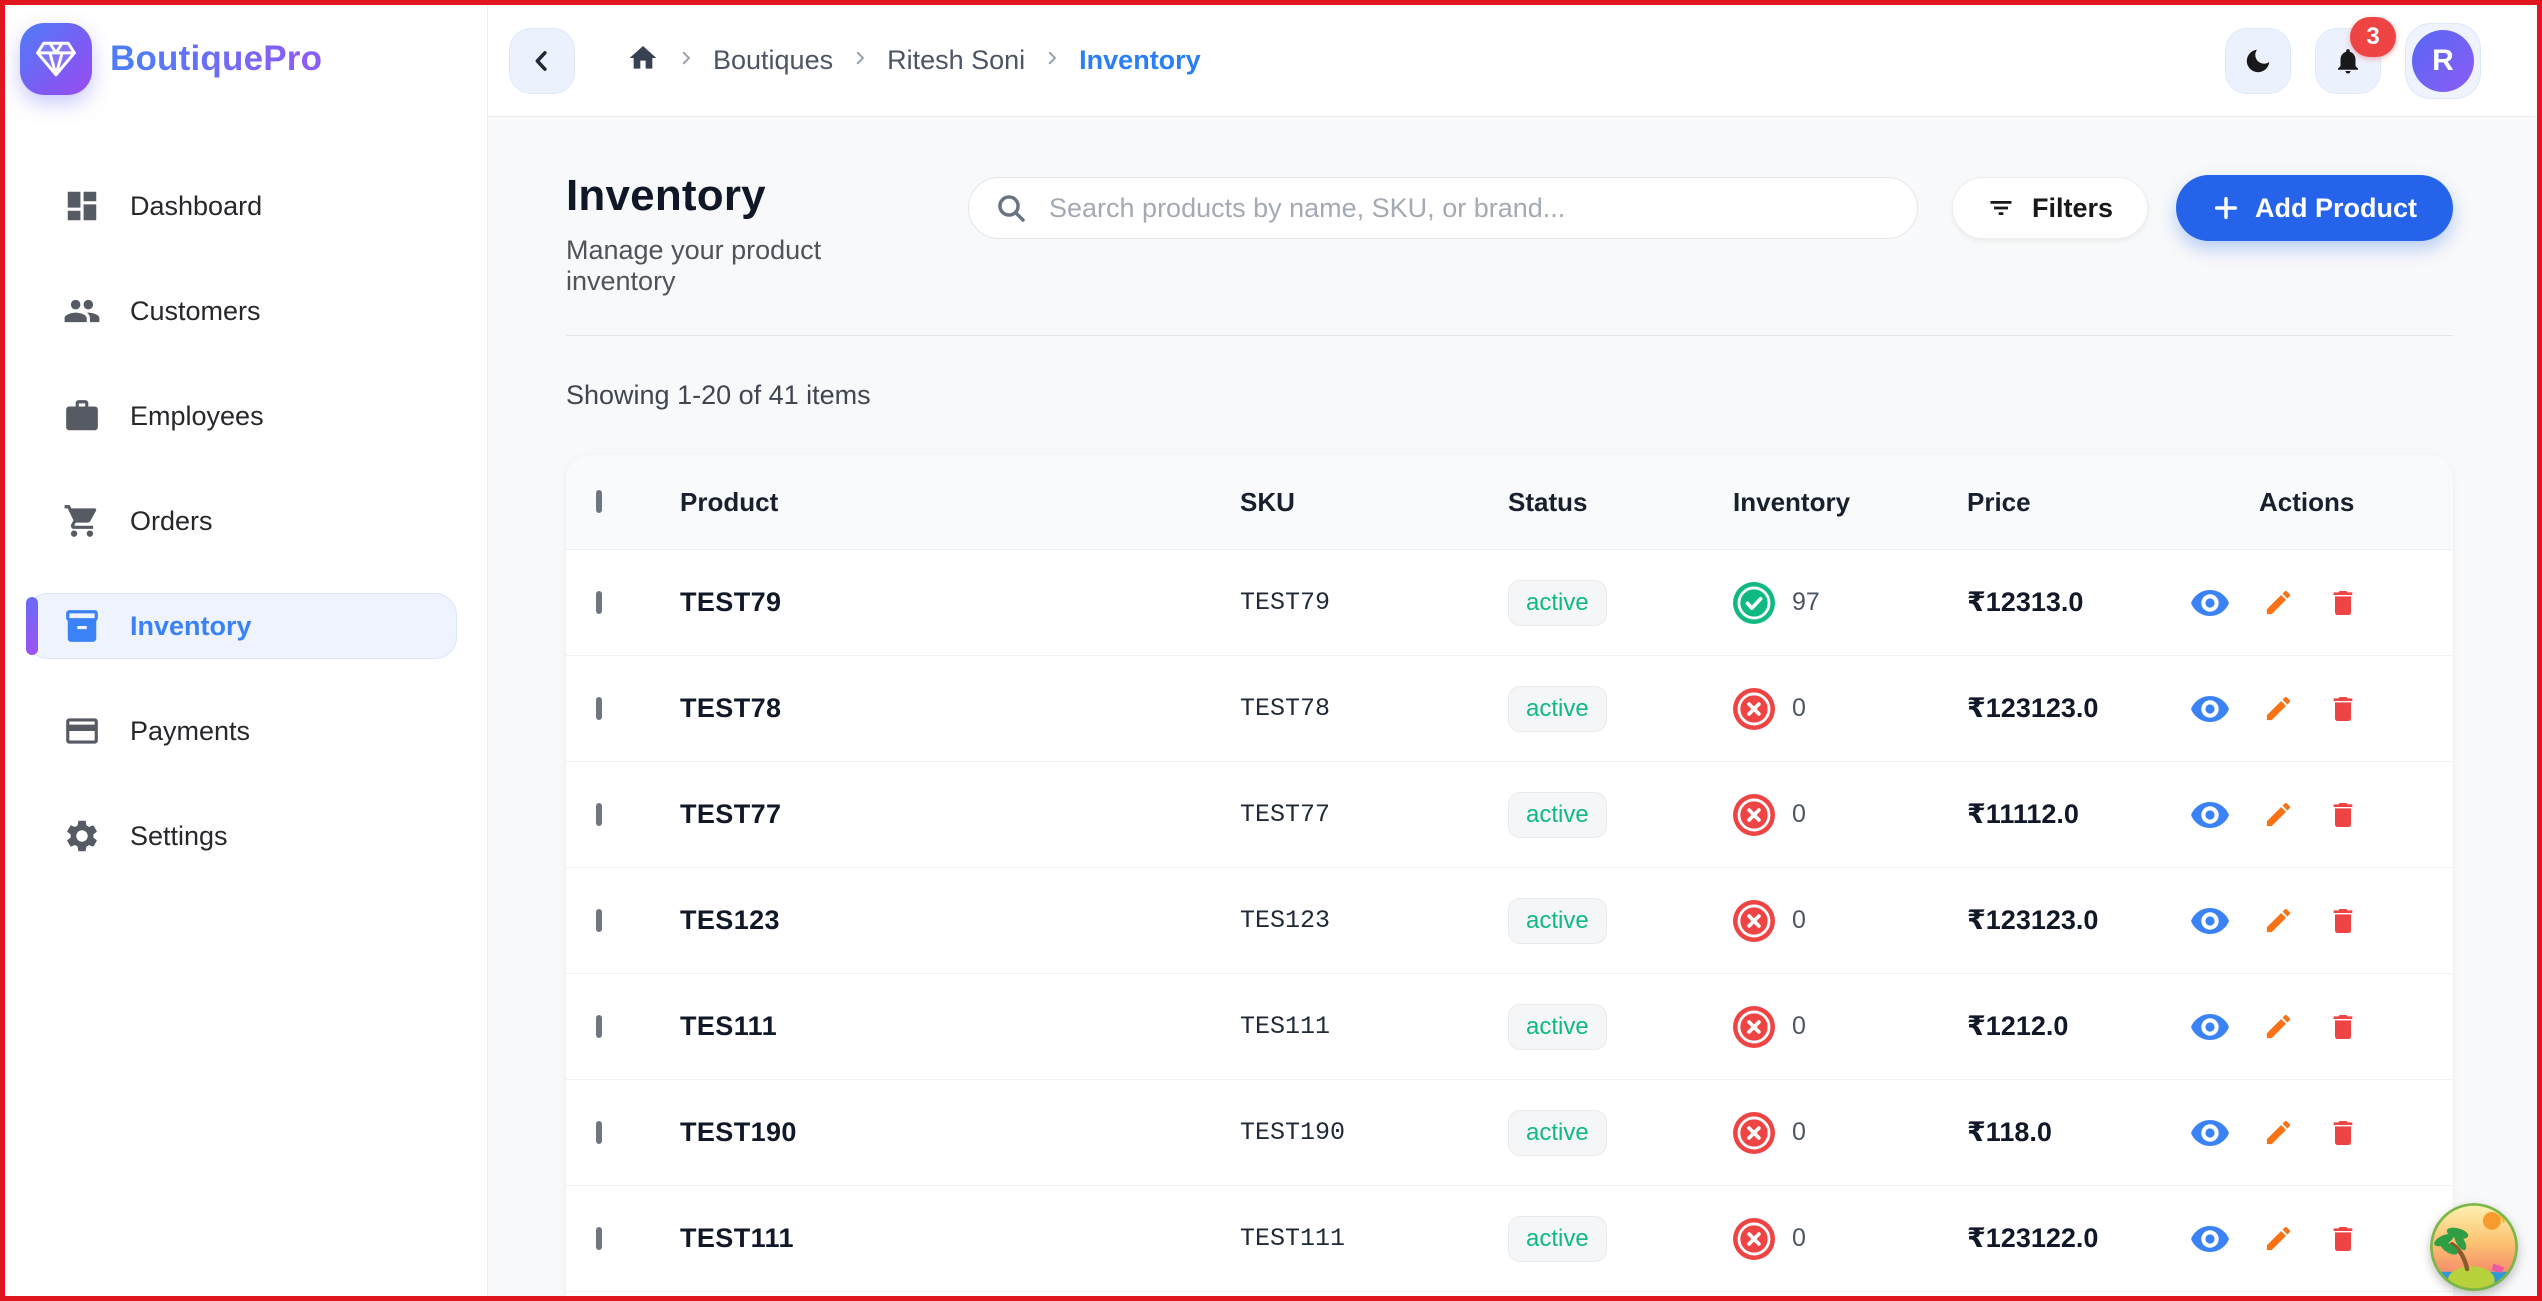 The width and height of the screenshot is (2542, 1301). Describe the element at coordinates (731, 708) in the screenshot. I see `product-name: TEST78` at that location.